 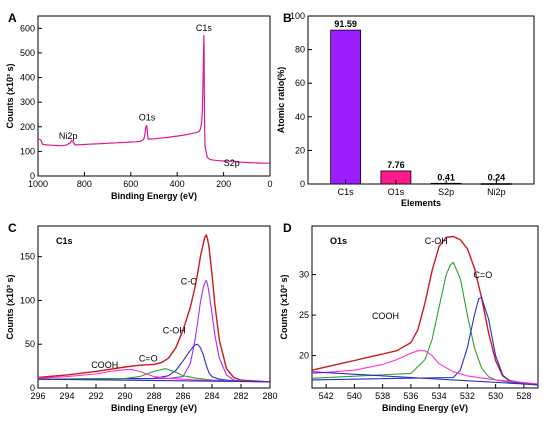 I want to click on x-tick-label: 536, so click(x=410, y=396).